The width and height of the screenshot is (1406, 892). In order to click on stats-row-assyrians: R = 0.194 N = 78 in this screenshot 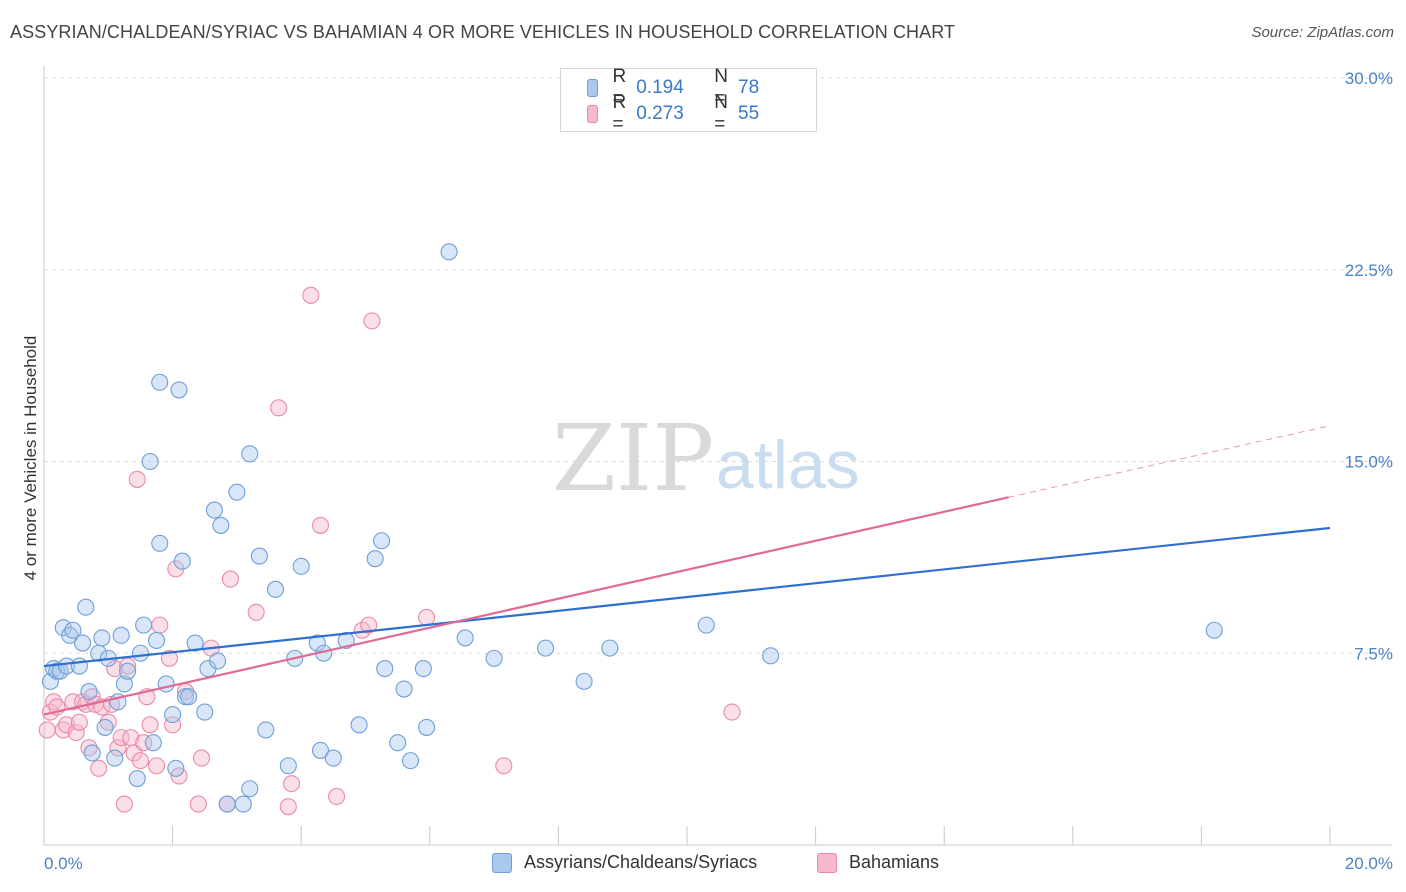, I will do `click(701, 87)`.